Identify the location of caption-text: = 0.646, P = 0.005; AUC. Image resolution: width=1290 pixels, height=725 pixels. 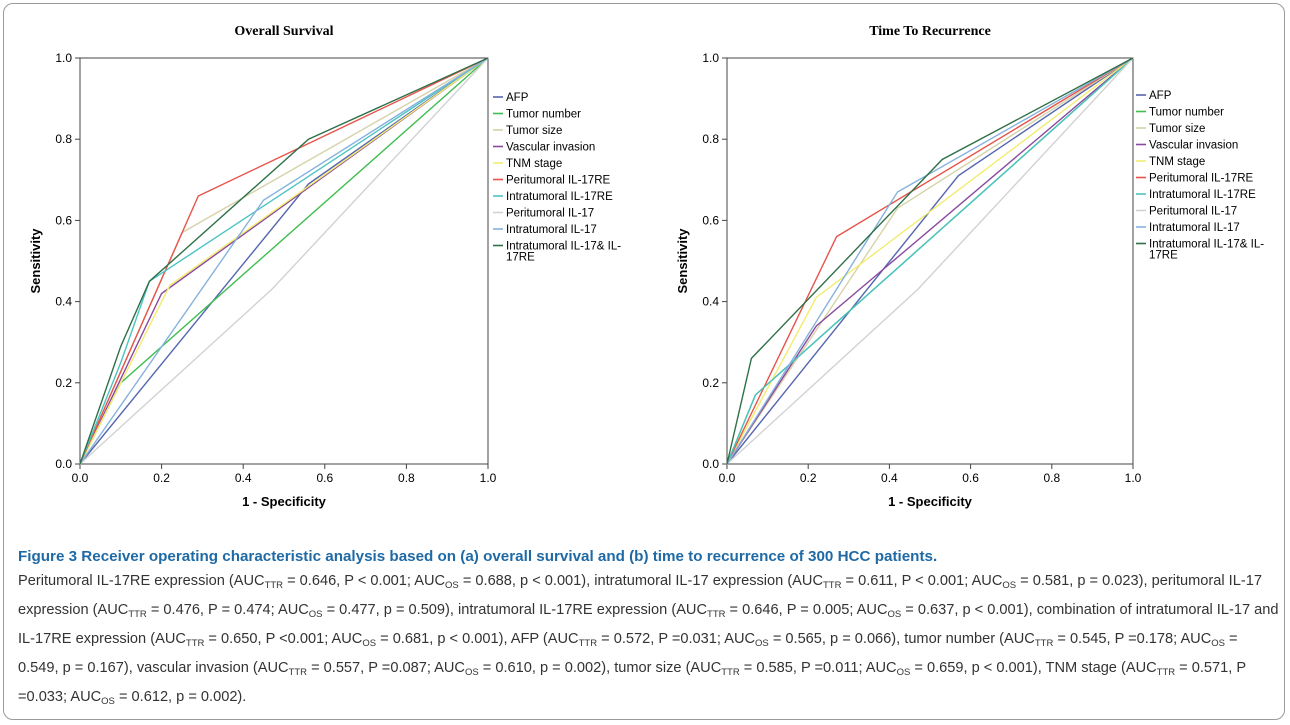
(806, 610).